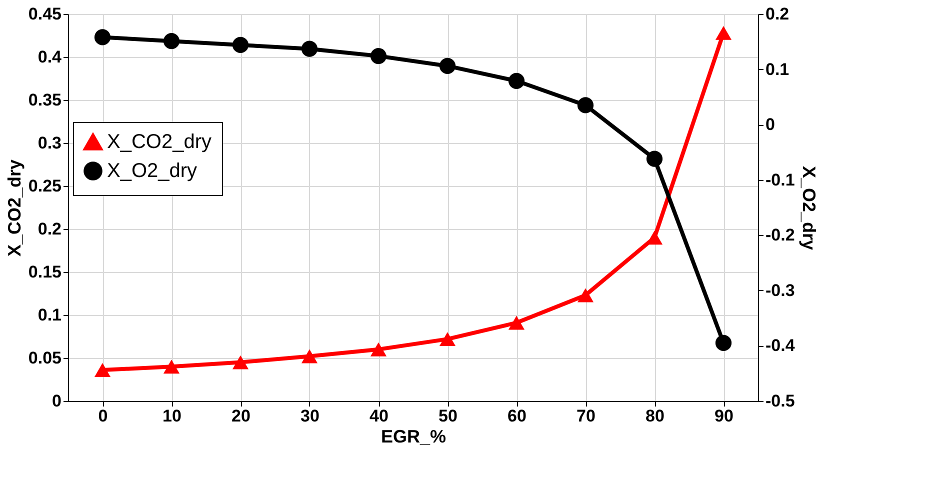 This screenshot has width=943, height=494. I want to click on x-tick-label: 0, so click(103, 416).